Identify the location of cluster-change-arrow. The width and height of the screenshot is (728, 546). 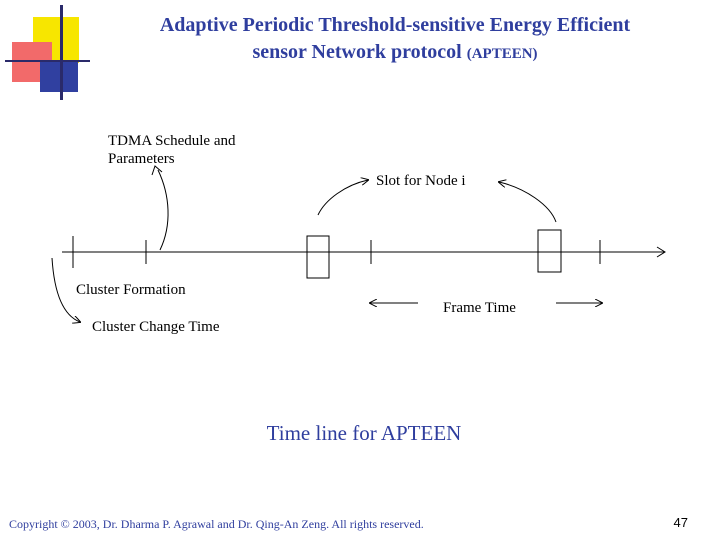
(65, 289).